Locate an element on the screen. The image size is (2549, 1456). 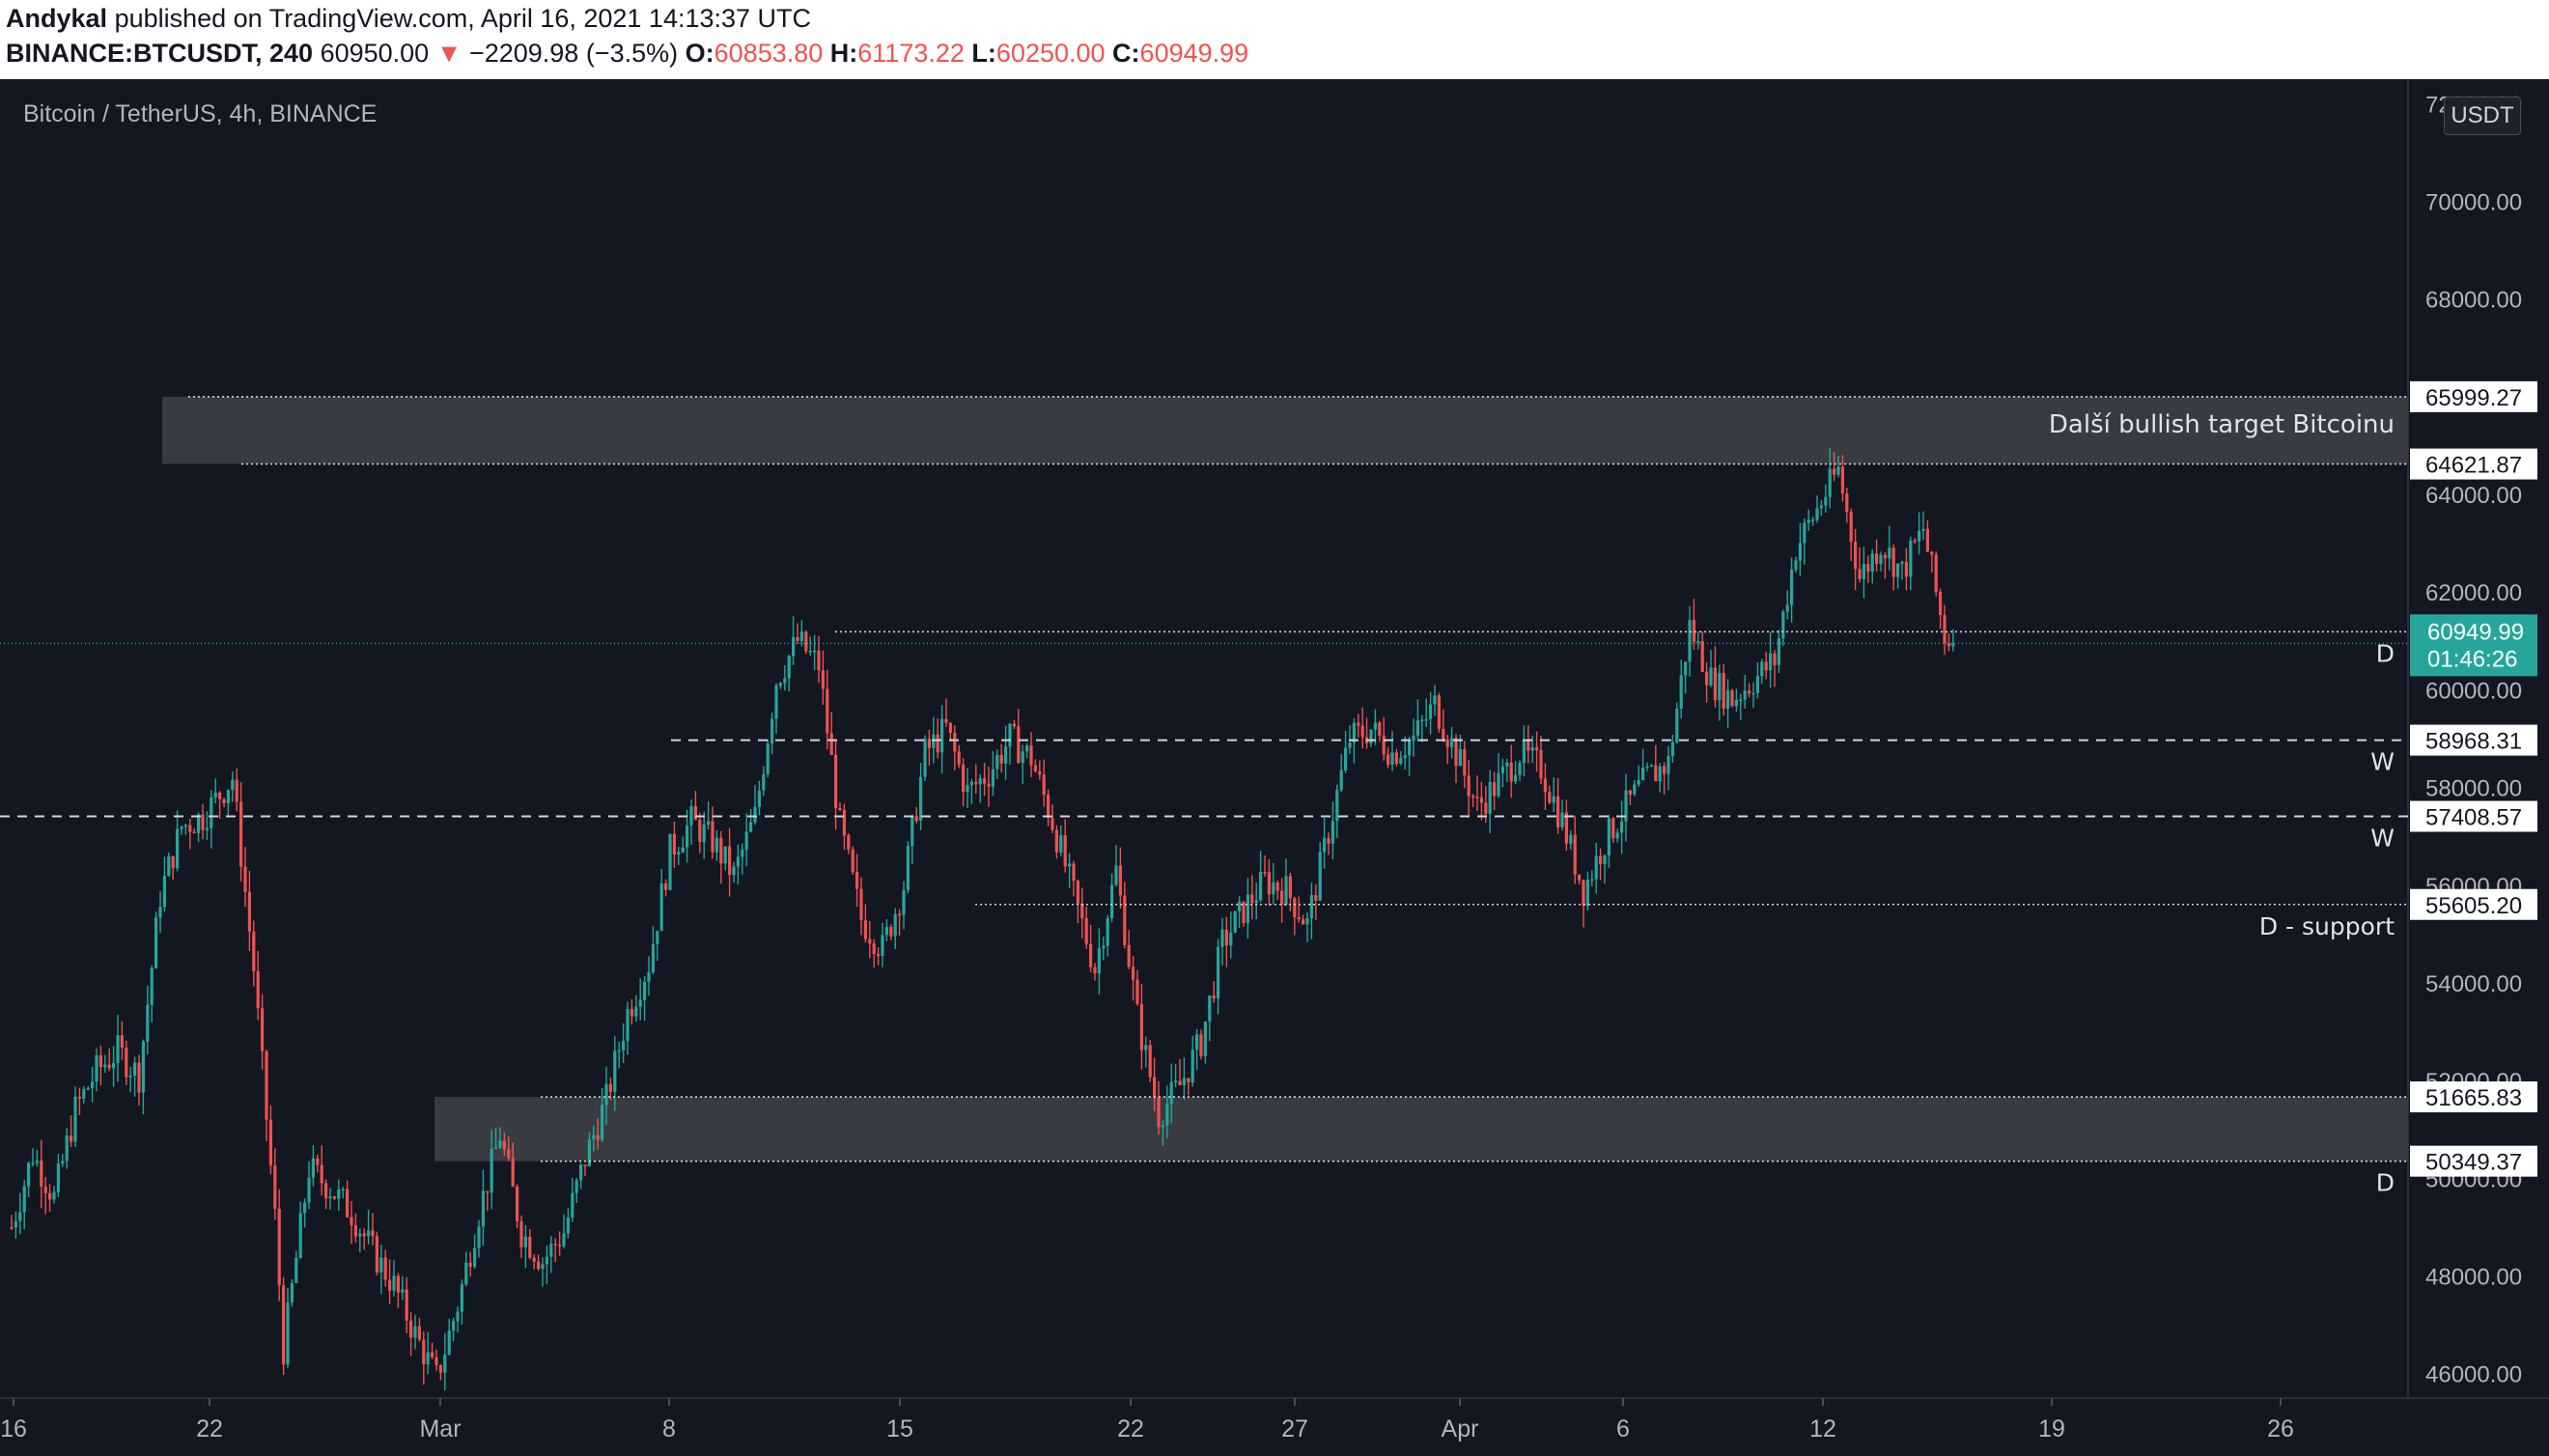
chart-legend-title: Bitcoin / TetherUS, 4h, BINANCE is located at coordinates (200, 114).